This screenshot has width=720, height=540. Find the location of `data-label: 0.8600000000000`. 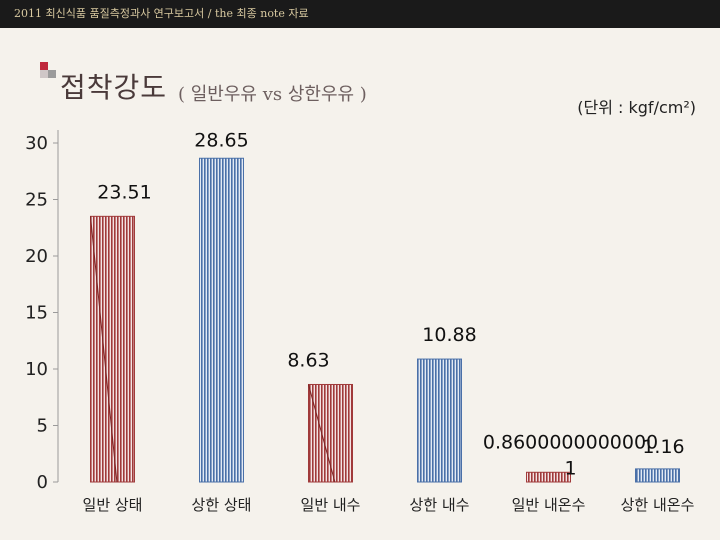

data-label: 0.8600000000000 is located at coordinates (570, 442).